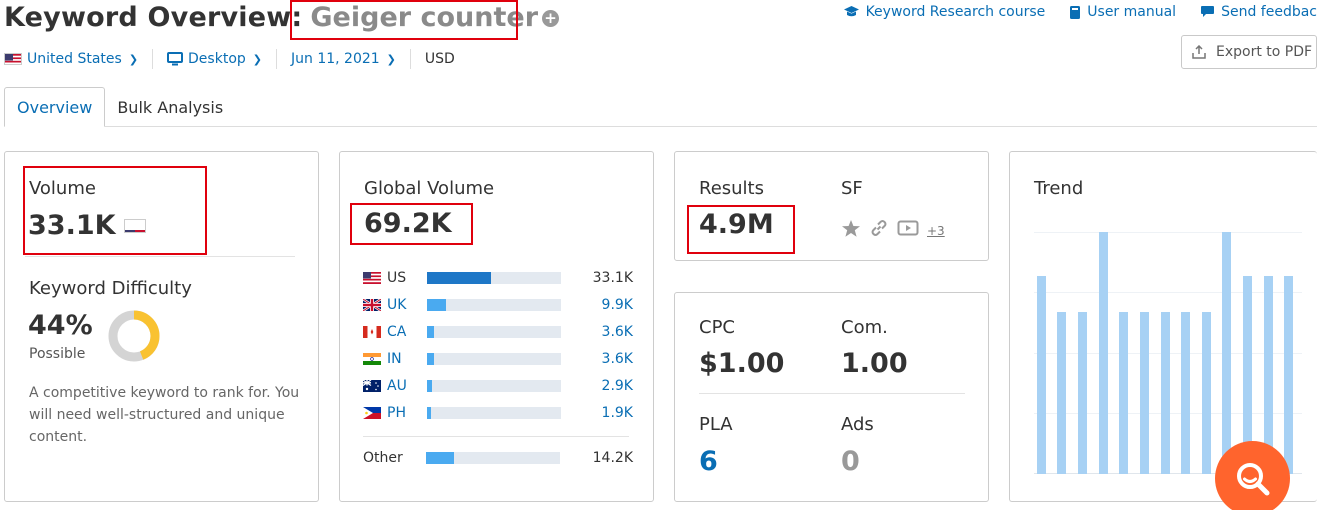 The height and width of the screenshot is (510, 1317). Describe the element at coordinates (851, 228) in the screenshot. I see `star-icon` at that location.